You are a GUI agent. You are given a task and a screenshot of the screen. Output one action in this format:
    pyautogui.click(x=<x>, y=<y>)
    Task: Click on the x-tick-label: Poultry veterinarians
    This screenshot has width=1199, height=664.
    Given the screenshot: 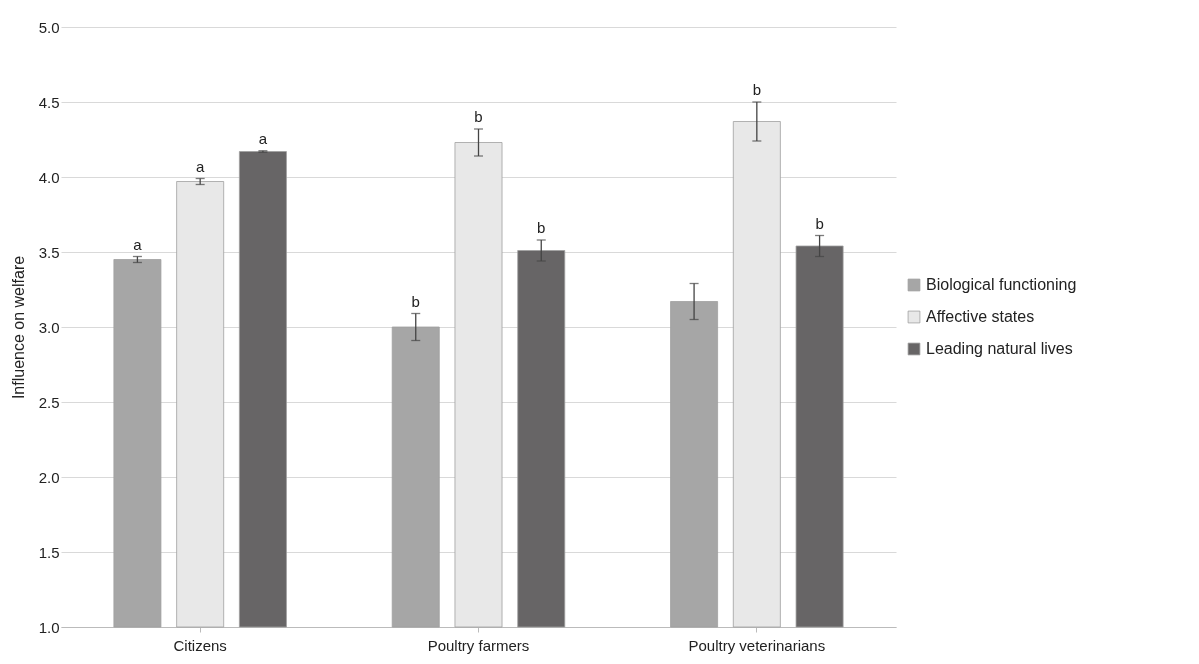 What is the action you would take?
    pyautogui.click(x=757, y=645)
    